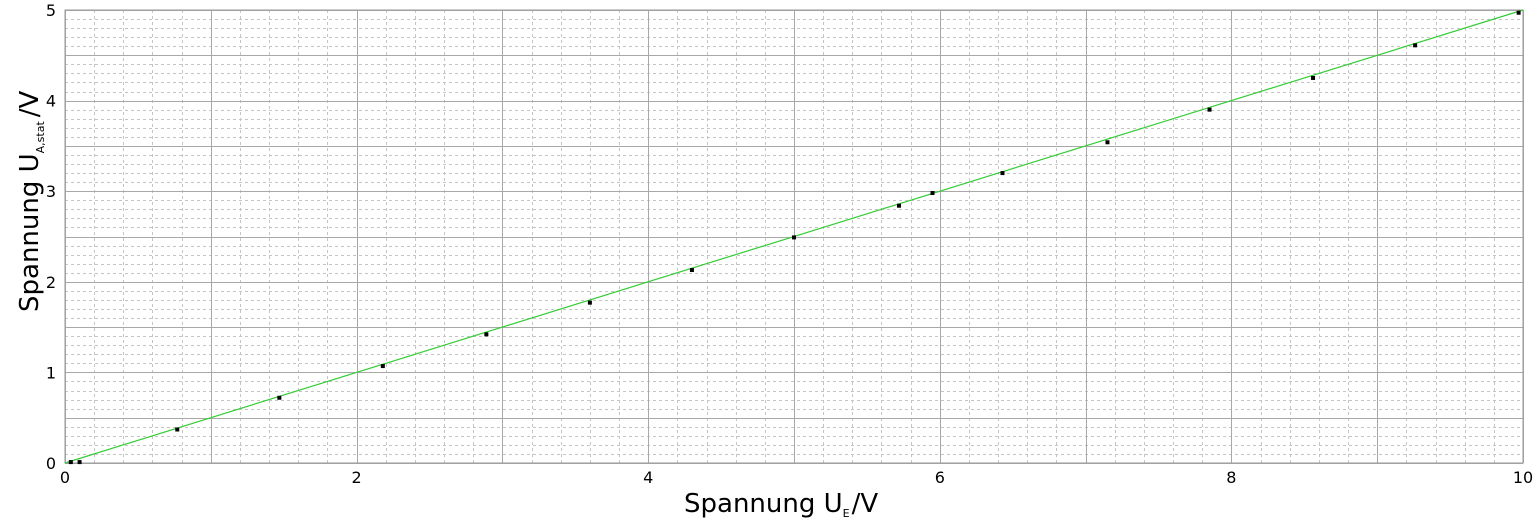 The width and height of the screenshot is (1537, 523). Describe the element at coordinates (51, 282) in the screenshot. I see `y-tick-label: 2` at that location.